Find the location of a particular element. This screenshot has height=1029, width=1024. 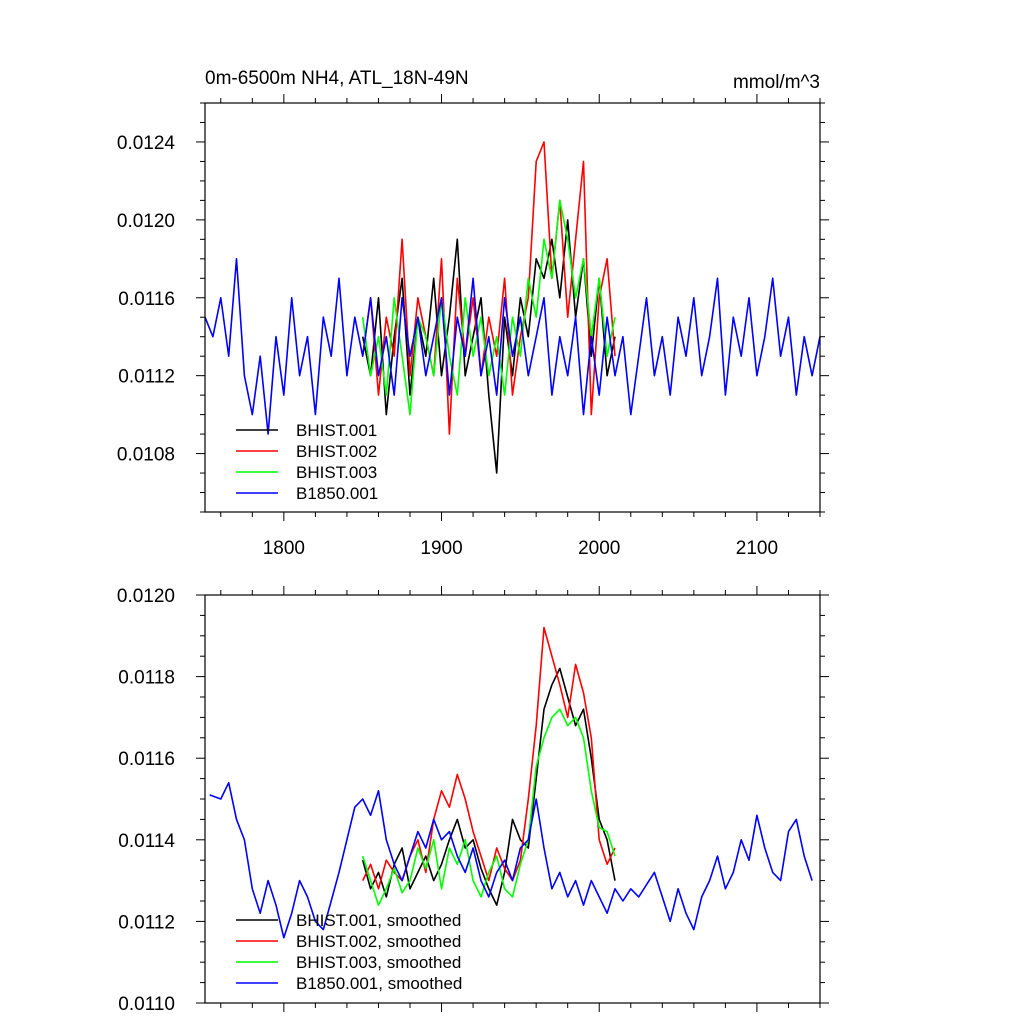

legend-label-2: BHIST.003, smoothed is located at coordinates (378, 962).